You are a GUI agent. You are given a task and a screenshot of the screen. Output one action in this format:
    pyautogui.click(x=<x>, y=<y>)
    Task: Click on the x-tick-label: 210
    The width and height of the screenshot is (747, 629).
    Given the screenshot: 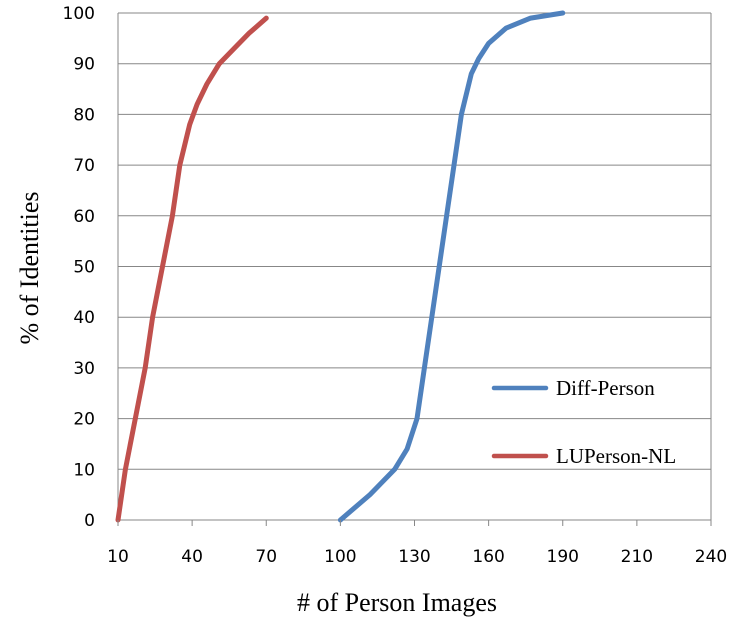 What is the action you would take?
    pyautogui.click(x=637, y=557)
    